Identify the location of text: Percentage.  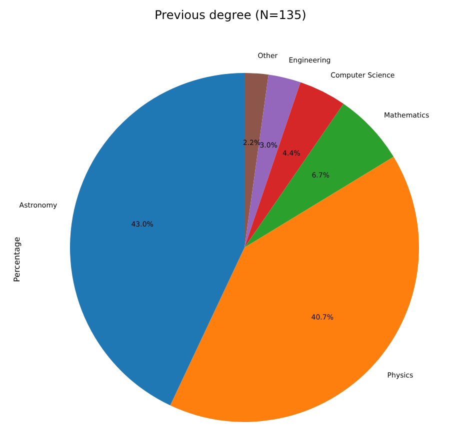
(17, 260).